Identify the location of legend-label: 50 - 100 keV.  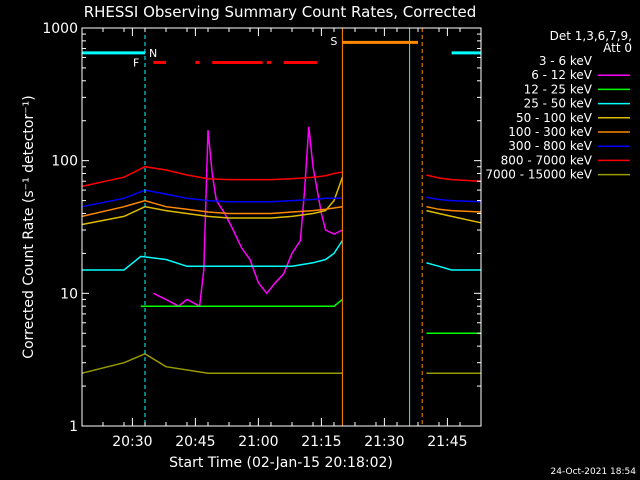
(554, 118).